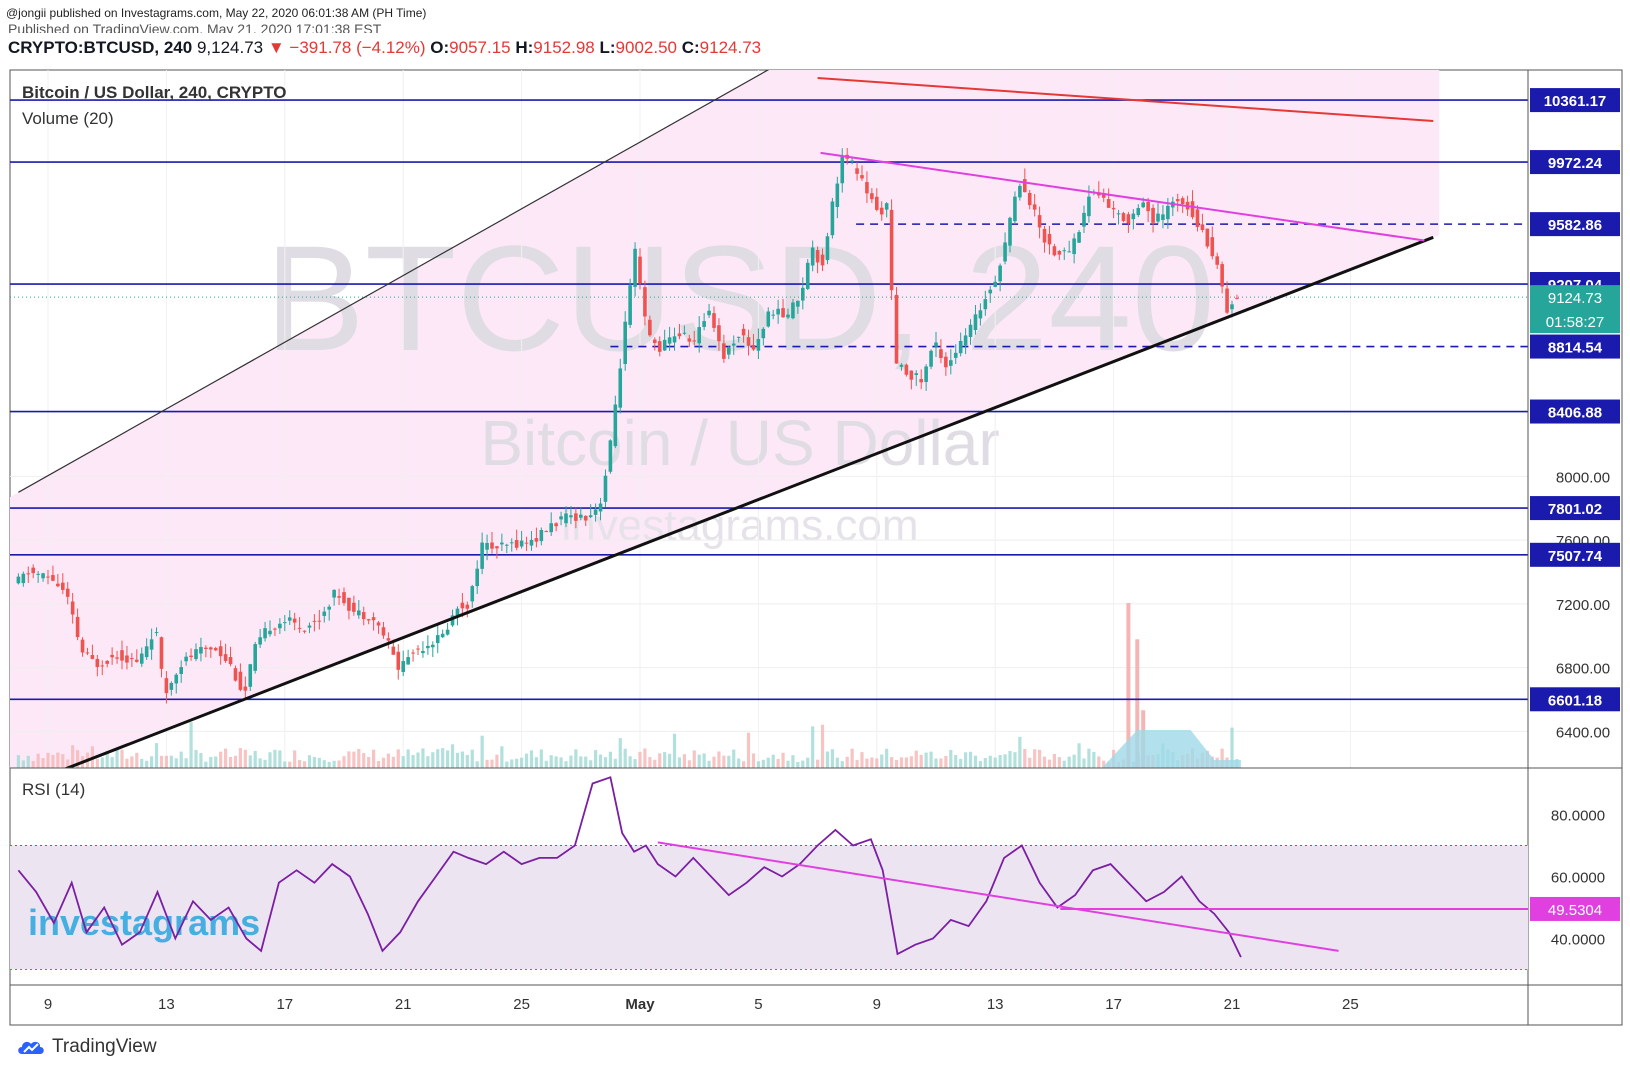 This screenshot has width=1630, height=1080. I want to click on high-value: 9152.98, so click(564, 47).